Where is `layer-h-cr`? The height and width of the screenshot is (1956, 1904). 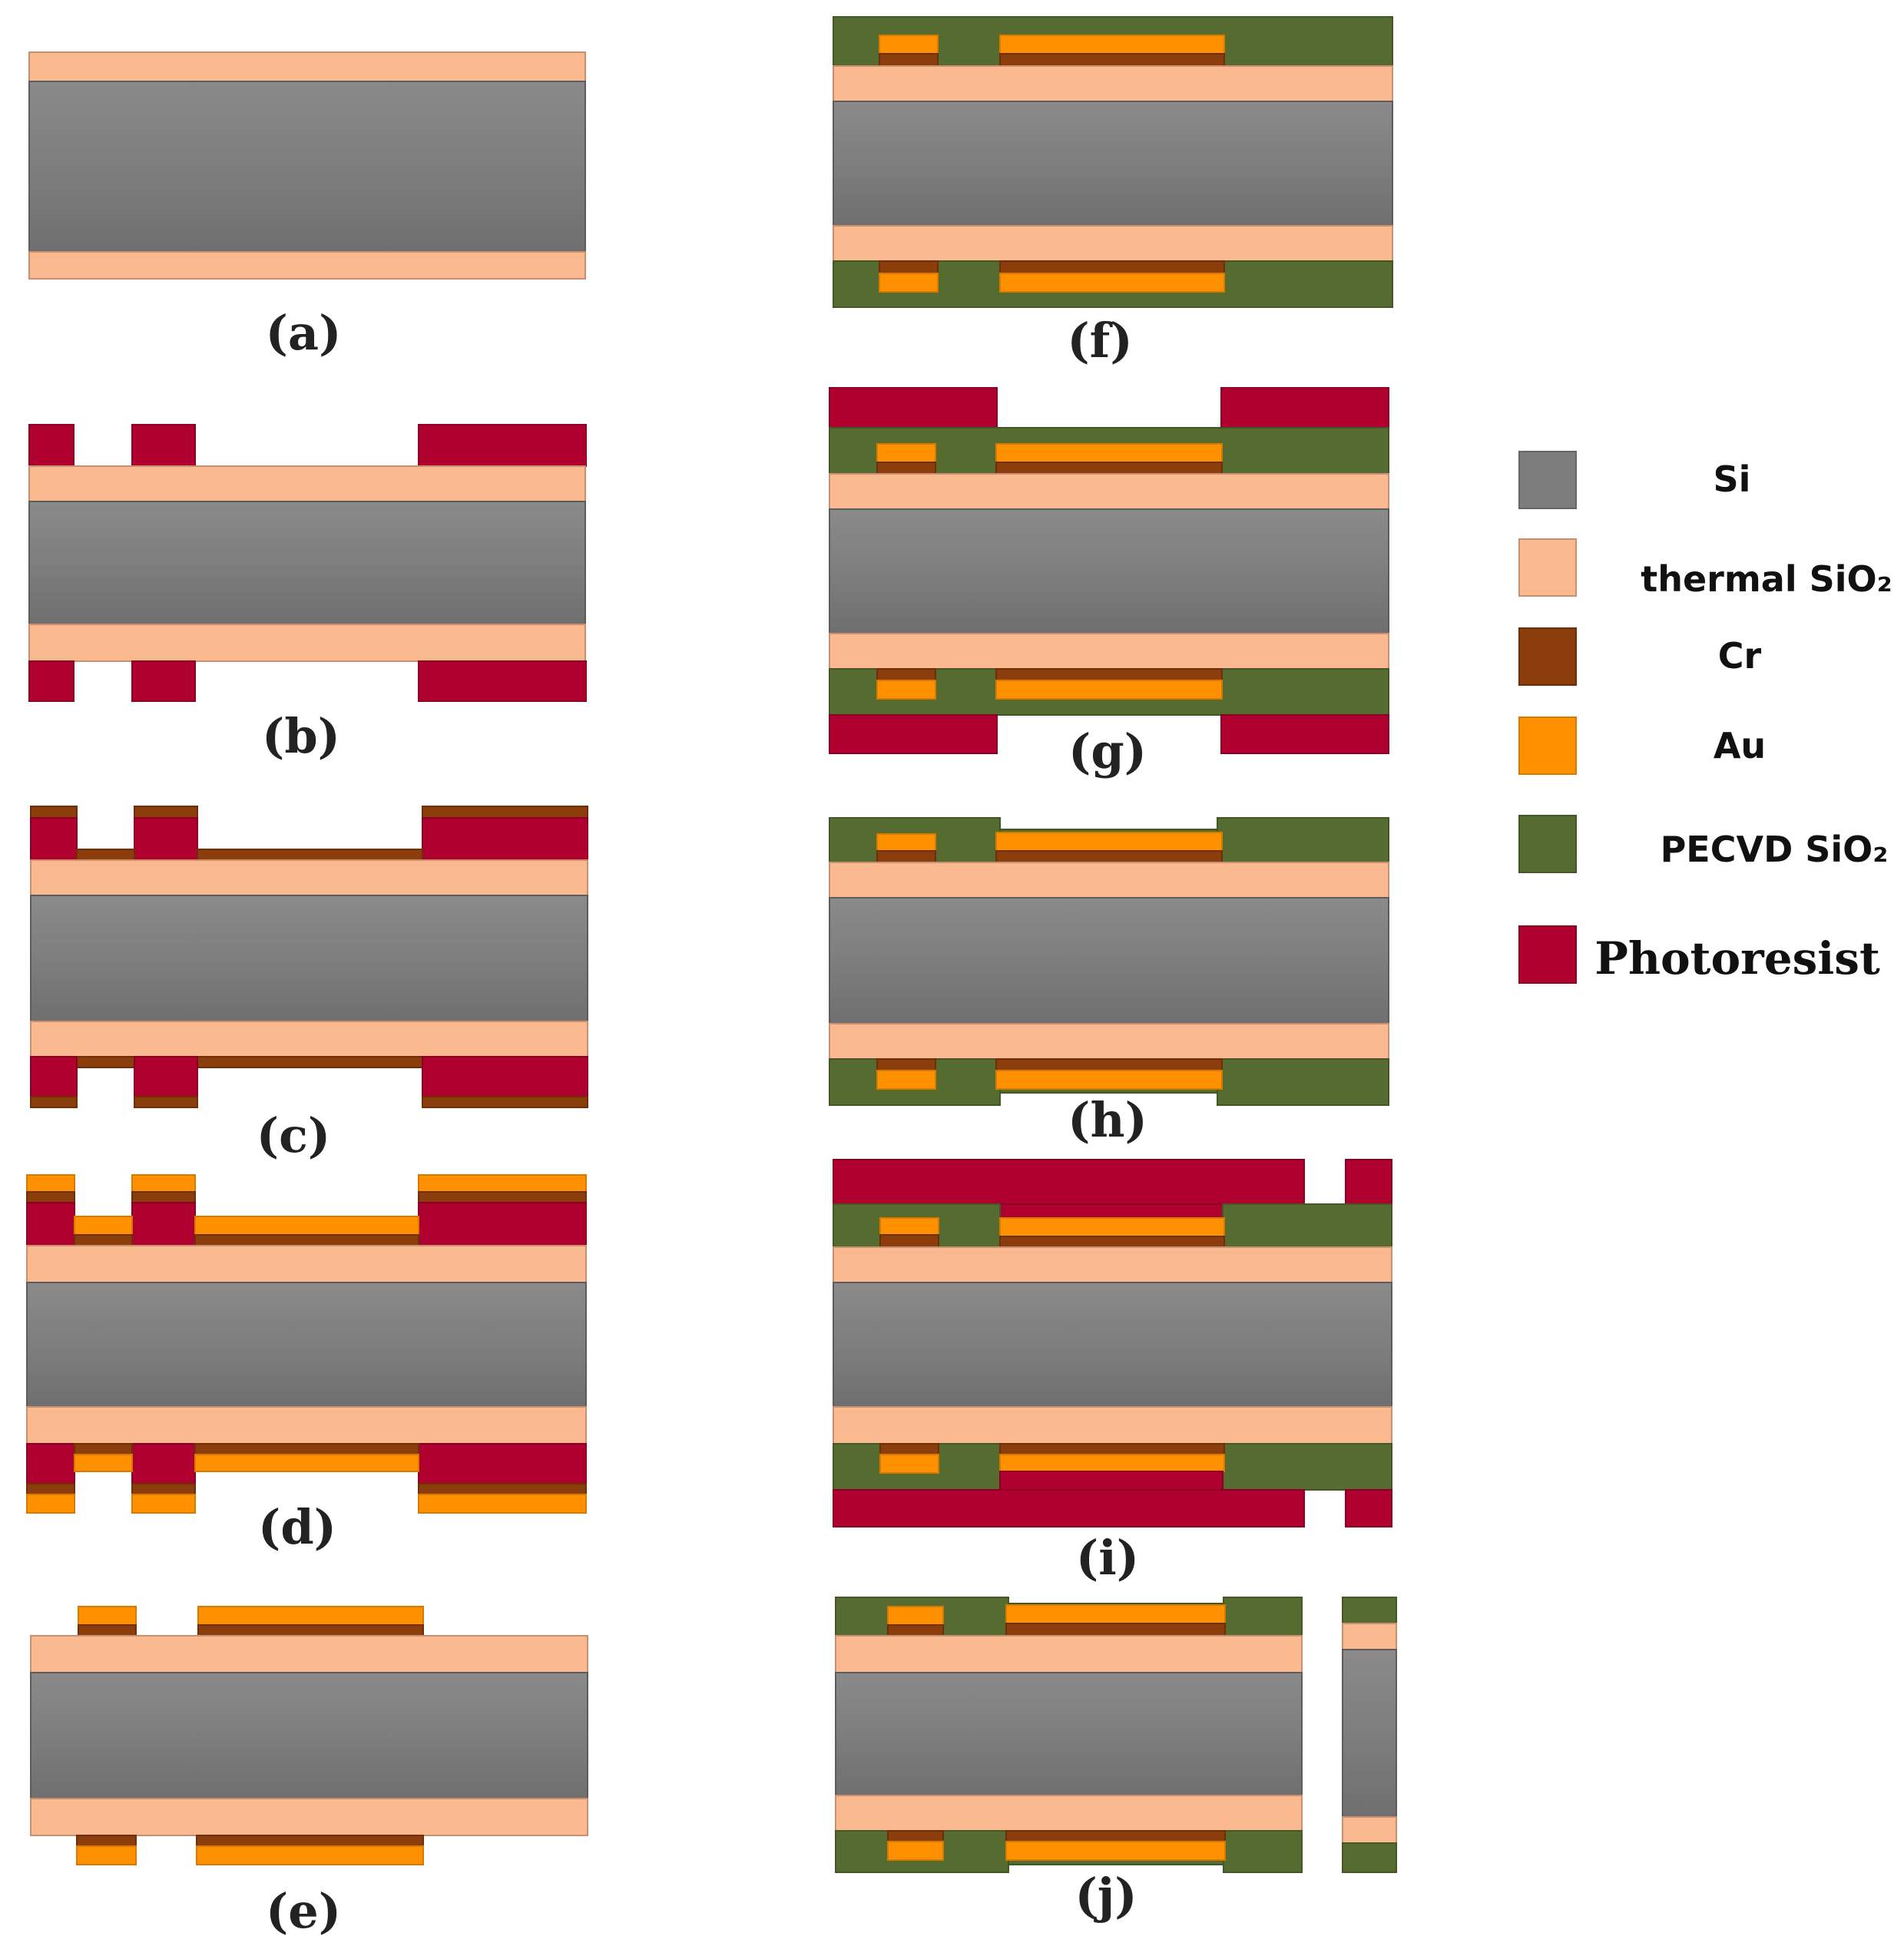
layer-h-cr is located at coordinates (1109, 1064).